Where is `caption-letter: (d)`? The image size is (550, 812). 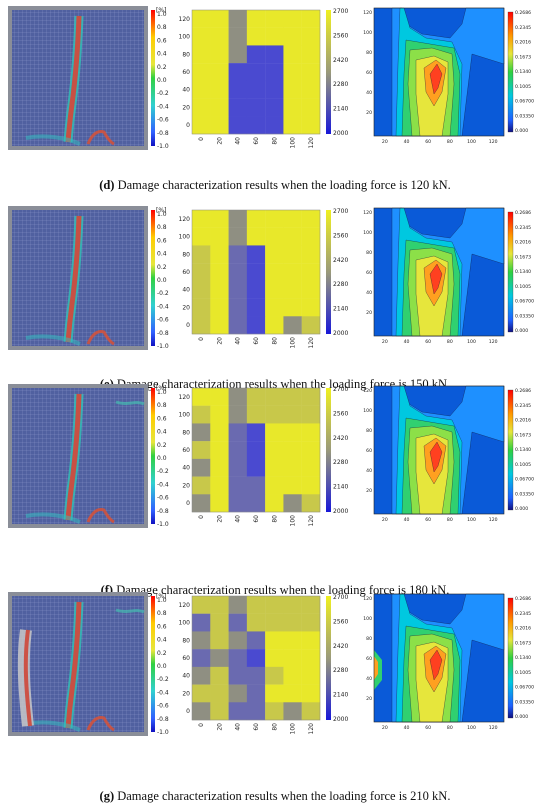 caption-letter: (d) is located at coordinates (107, 185).